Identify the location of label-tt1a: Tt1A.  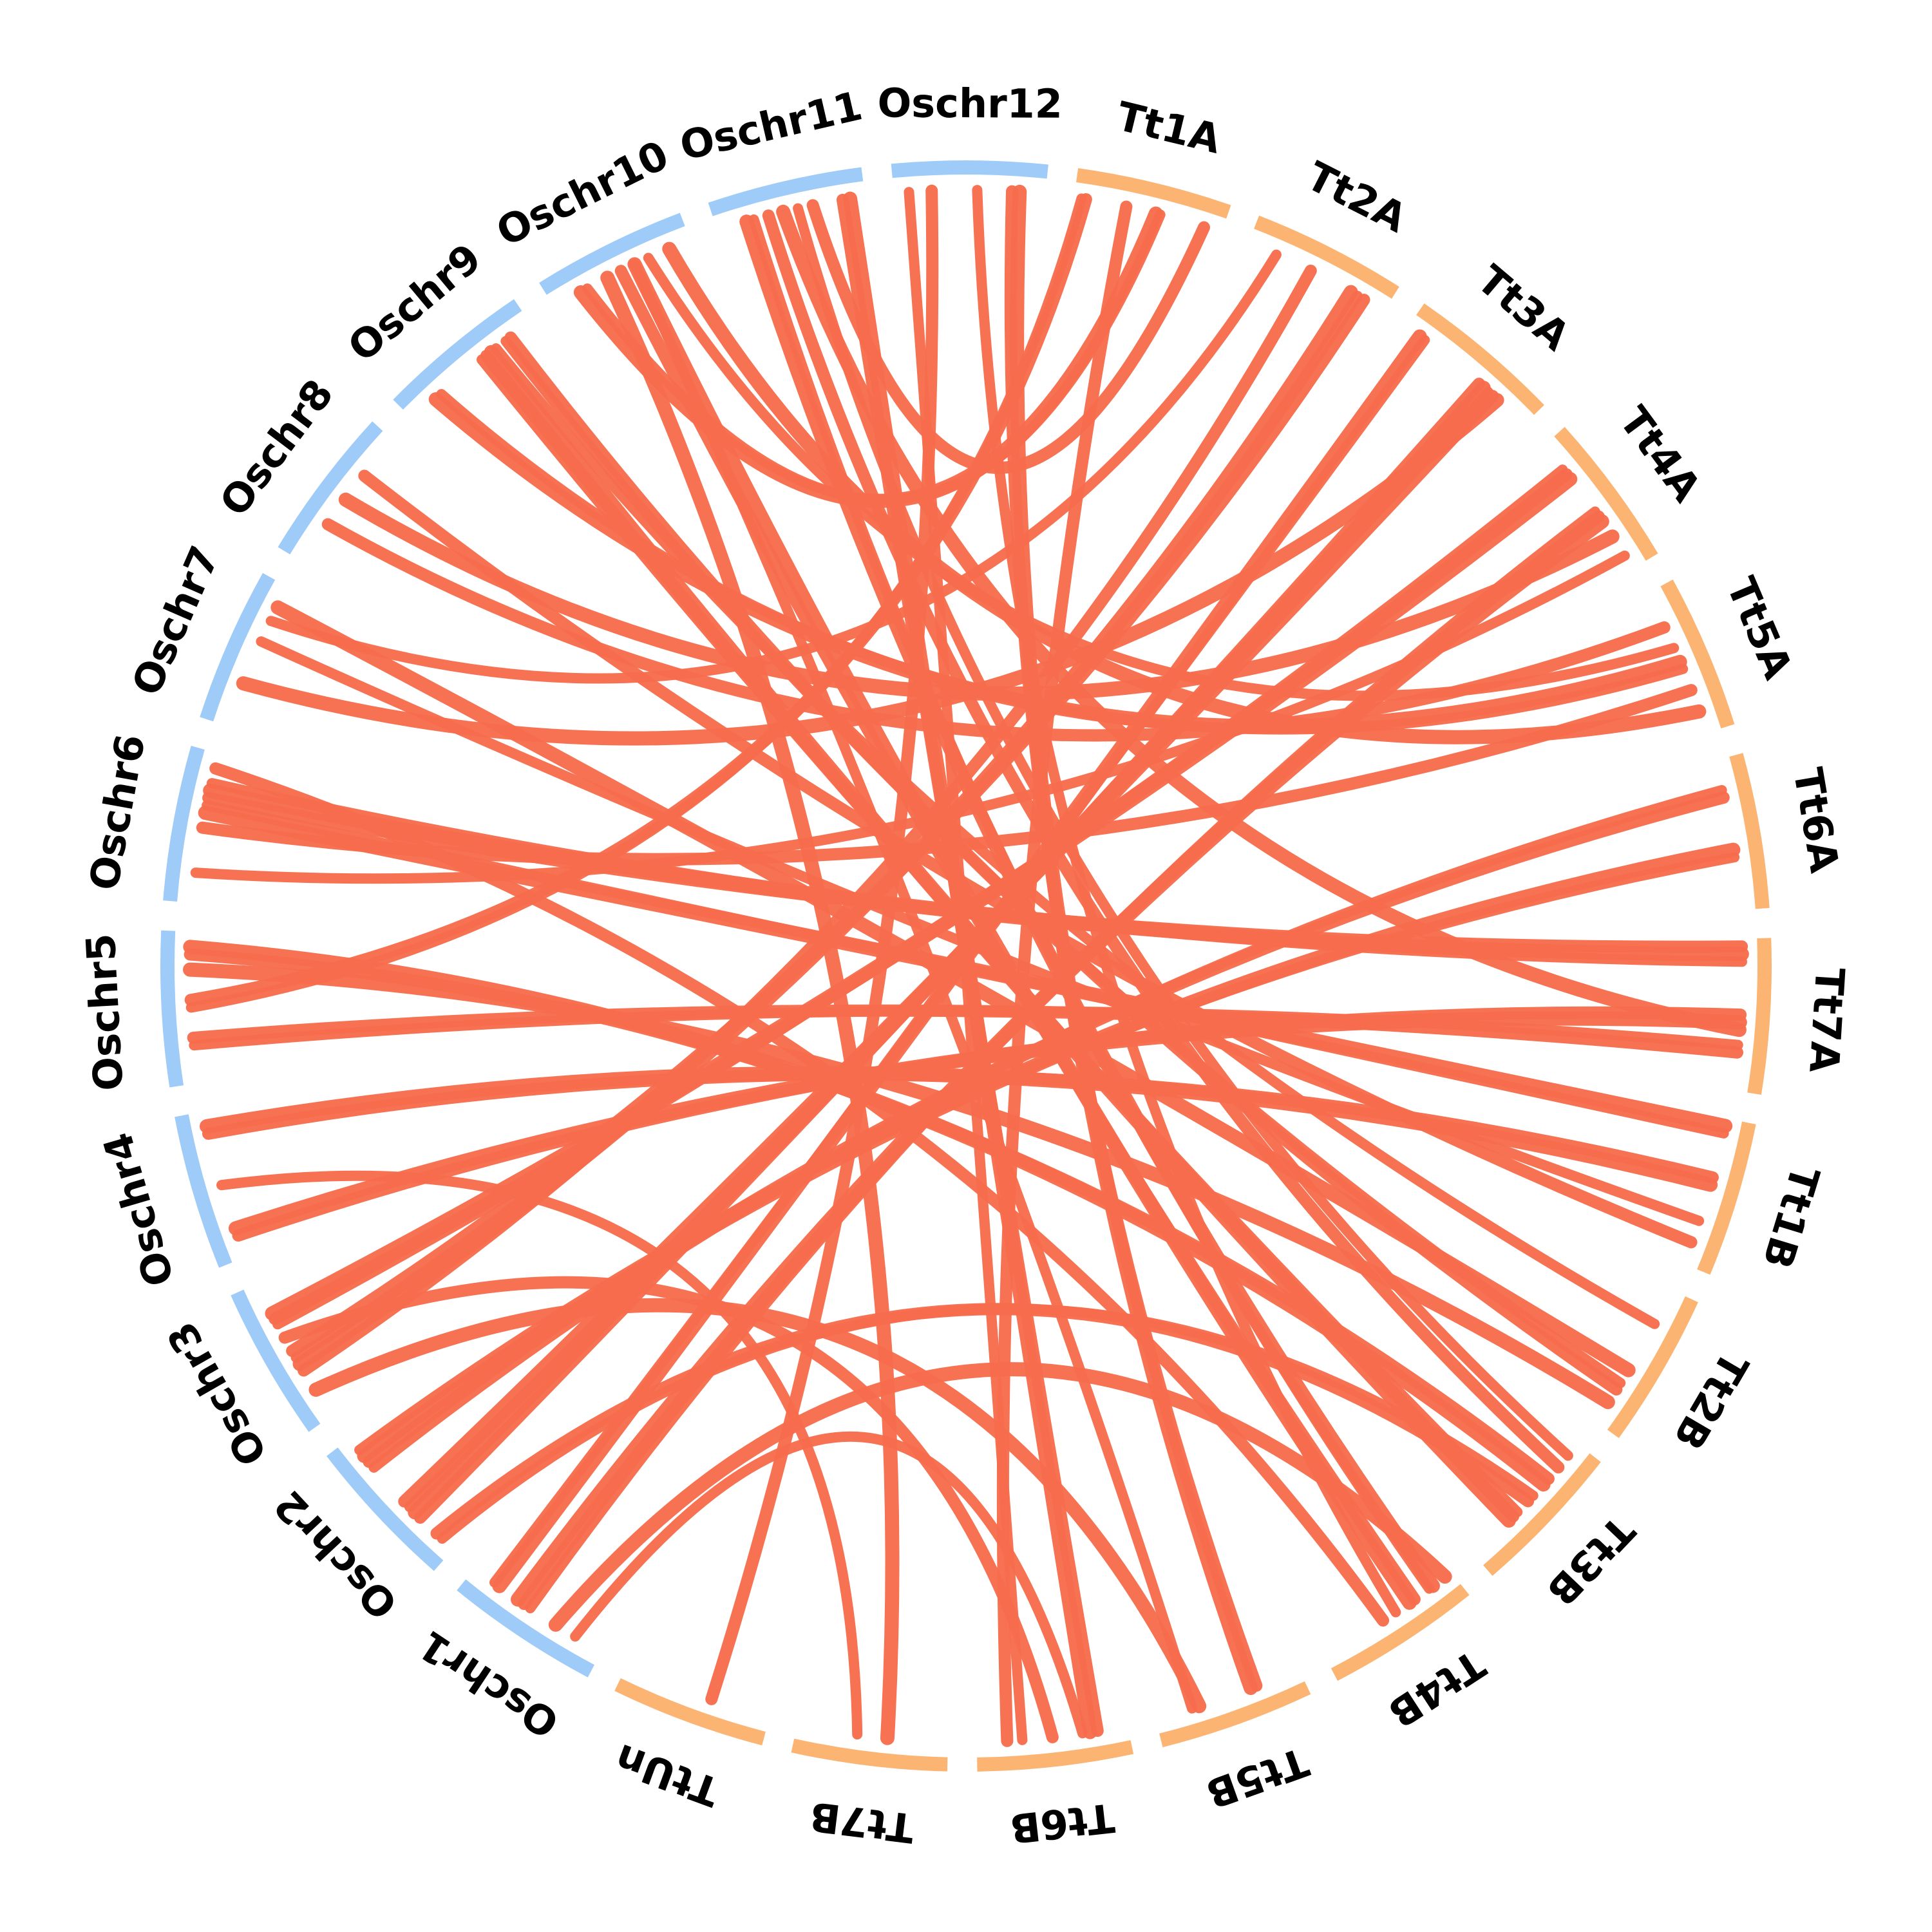
(1169, 128).